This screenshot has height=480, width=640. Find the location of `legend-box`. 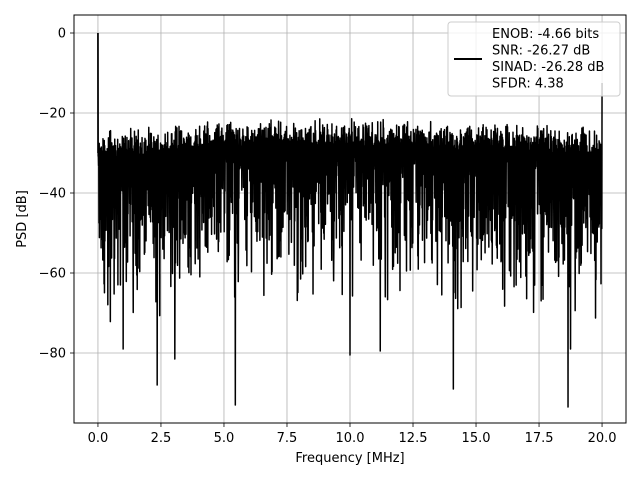

legend-box is located at coordinates (534, 59).